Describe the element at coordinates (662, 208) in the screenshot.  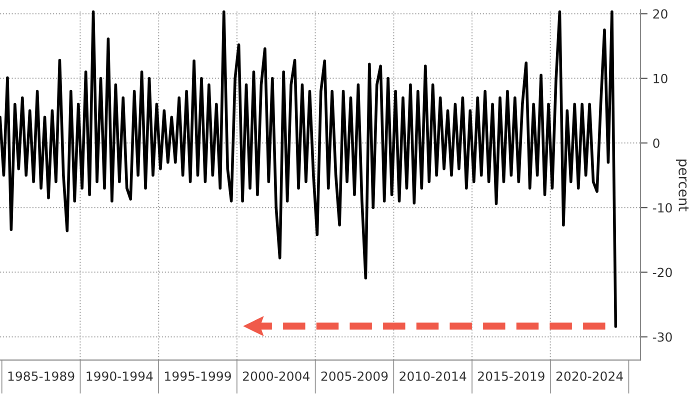
I see `y-tick-label: -10` at that location.